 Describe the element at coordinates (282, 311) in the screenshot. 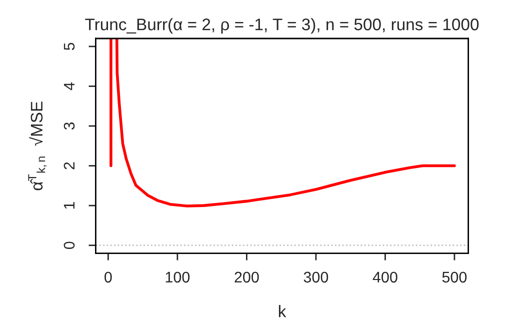

I see `x-axis-title: k` at that location.